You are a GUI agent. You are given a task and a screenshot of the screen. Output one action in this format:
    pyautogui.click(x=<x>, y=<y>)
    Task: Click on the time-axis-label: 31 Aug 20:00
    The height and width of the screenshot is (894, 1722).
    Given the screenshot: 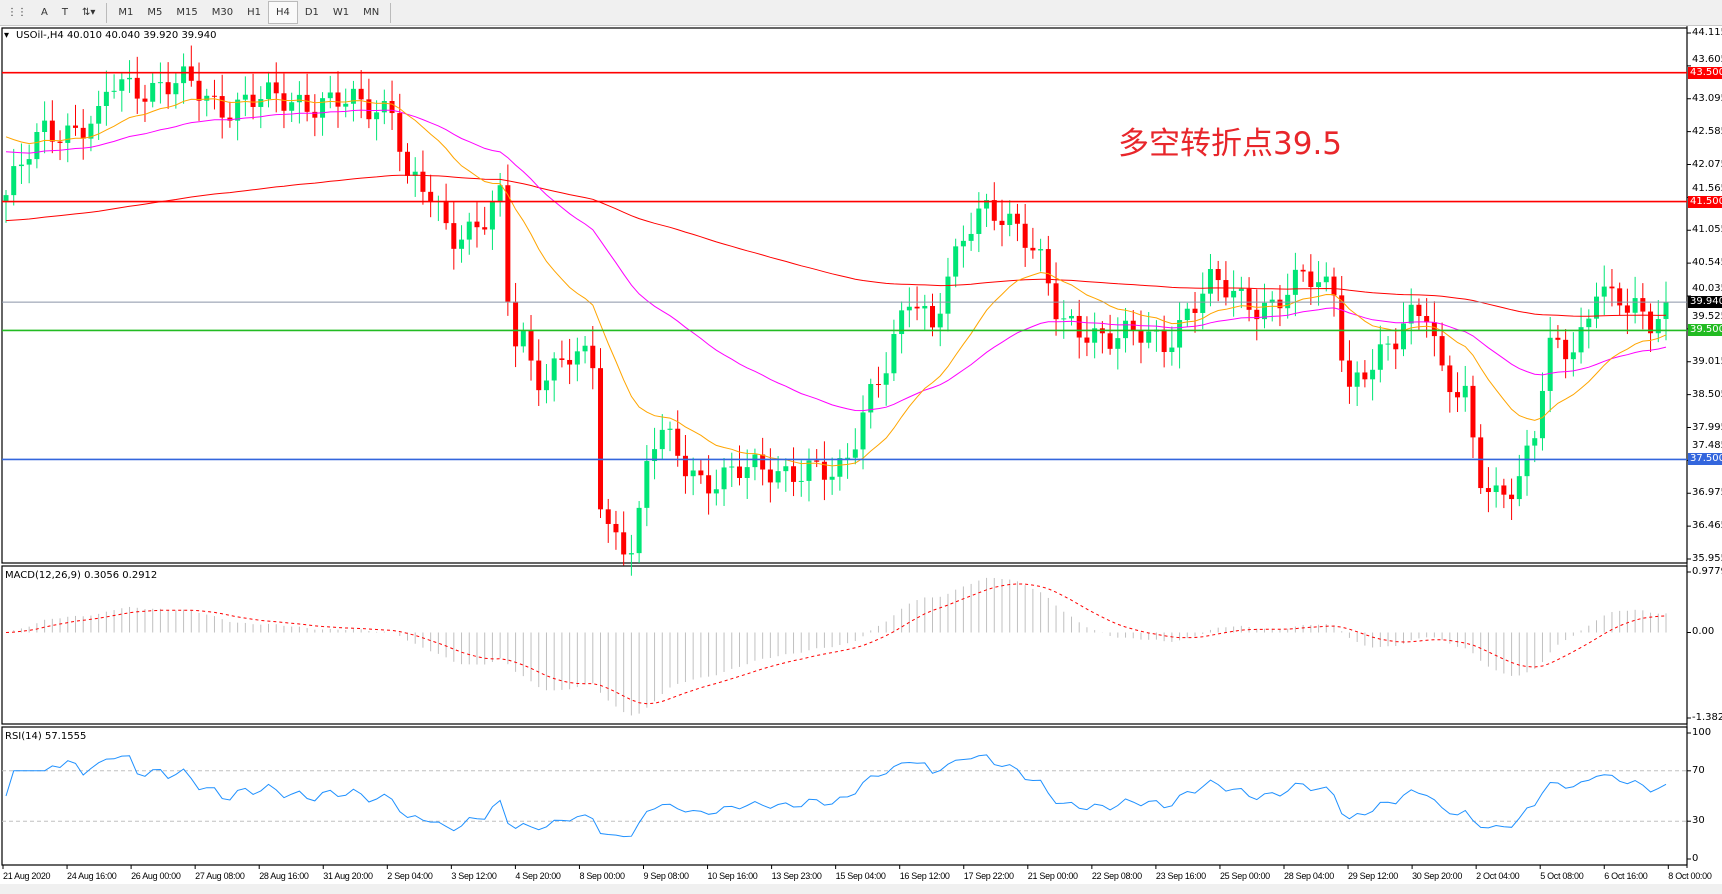 What is the action you would take?
    pyautogui.click(x=348, y=876)
    